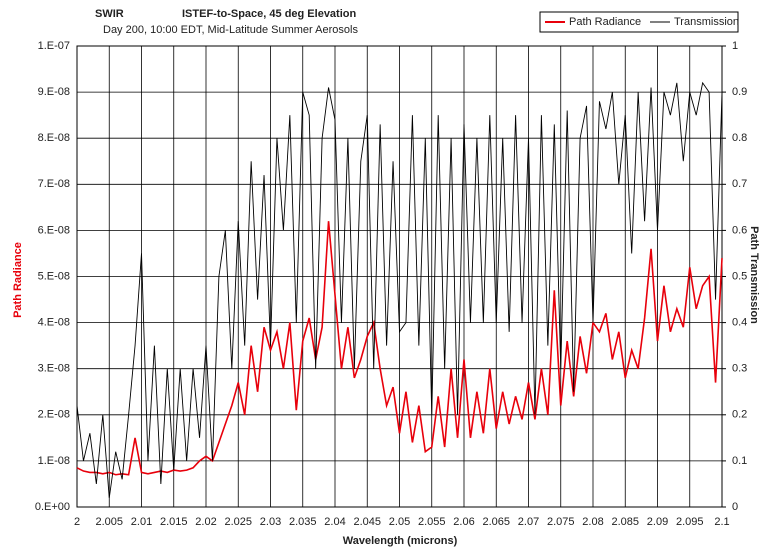 Image resolution: width=761 pixels, height=550 pixels. Describe the element at coordinates (528, 522) in the screenshot. I see `x-tick-label: 2.07` at that location.